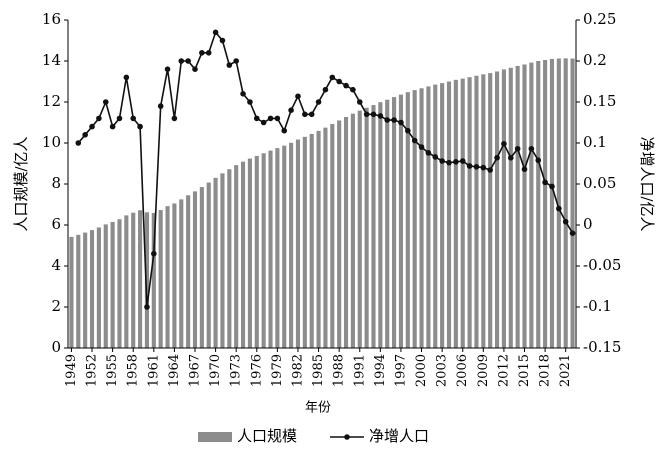  I want to click on x-tick-label: 2000, so click(421, 370).